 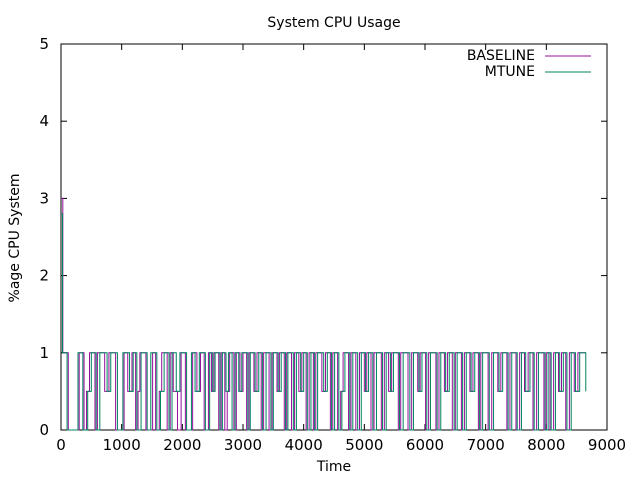 What do you see at coordinates (122, 445) in the screenshot?
I see `x-tick-label: 1000` at bounding box center [122, 445].